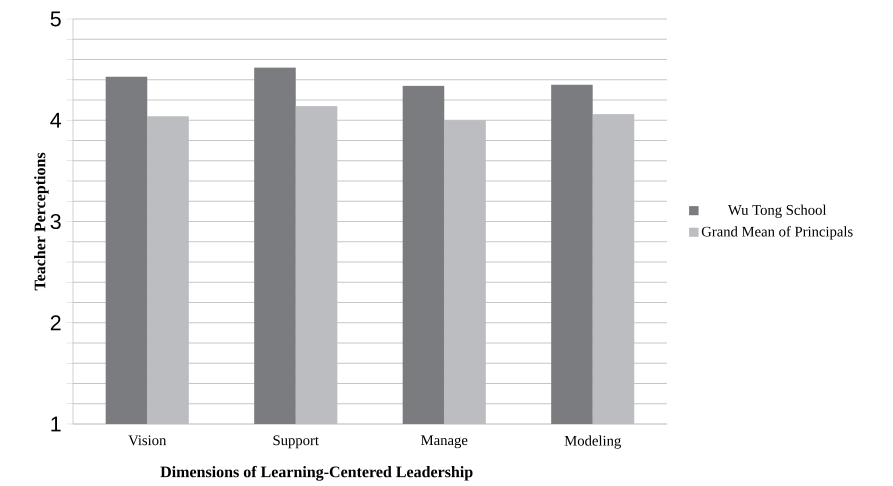 The image size is (893, 486). What do you see at coordinates (592, 442) in the screenshot?
I see `x-tick-label: Modeling` at bounding box center [592, 442].